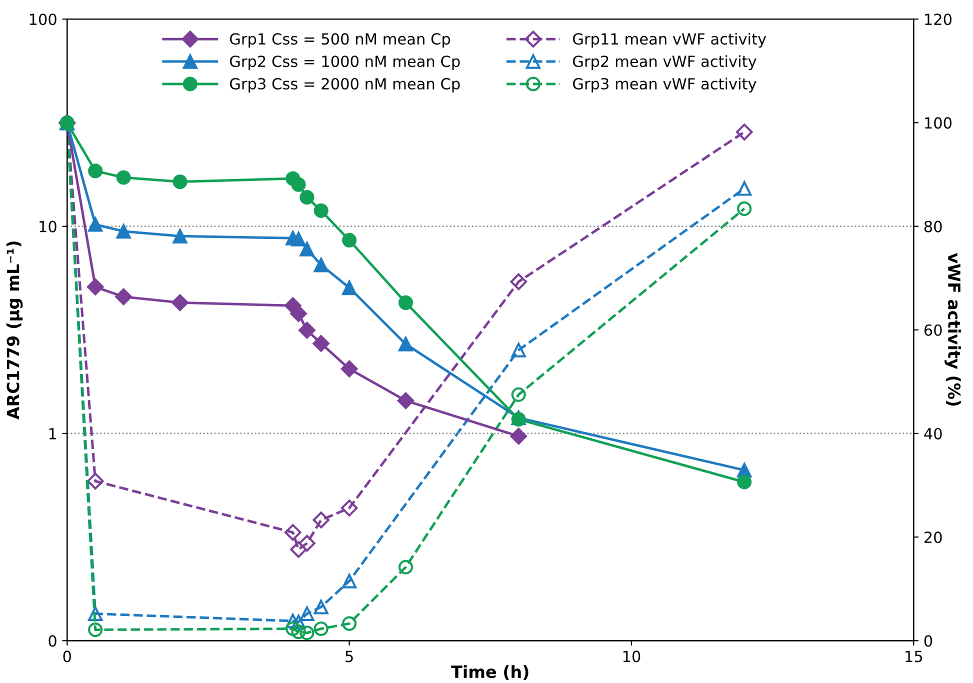 The width and height of the screenshot is (973, 683). Describe the element at coordinates (664, 85) in the screenshot. I see `legend-label: Grp3 mean vWF activity` at that location.